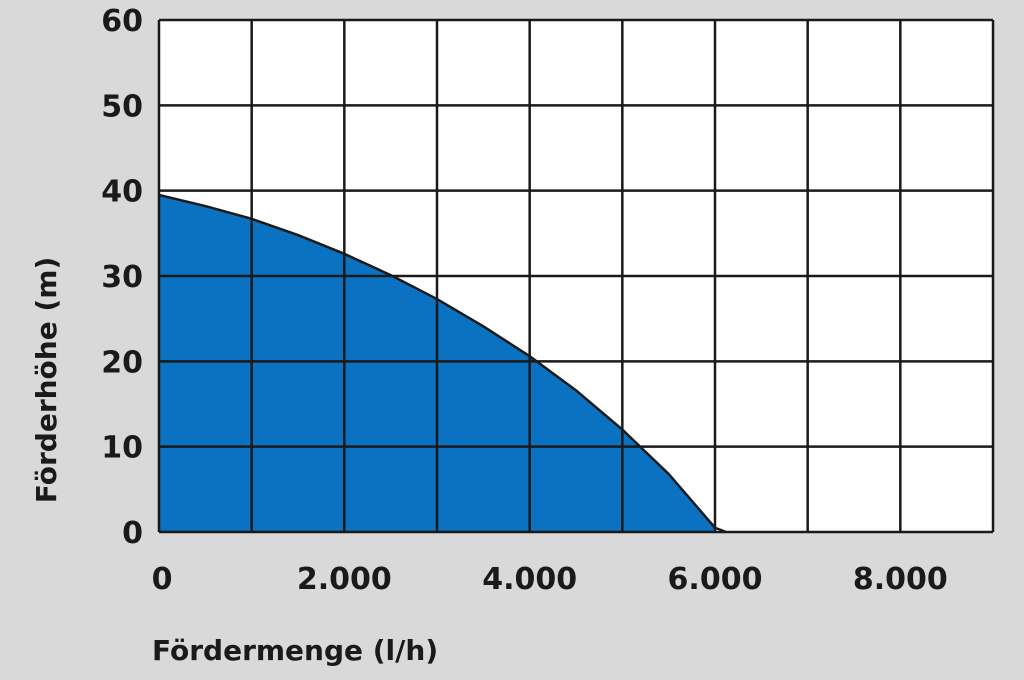 The height and width of the screenshot is (680, 1024). Describe the element at coordinates (295, 650) in the screenshot. I see `x-axis-title: Fördermenge (l/h)` at that location.